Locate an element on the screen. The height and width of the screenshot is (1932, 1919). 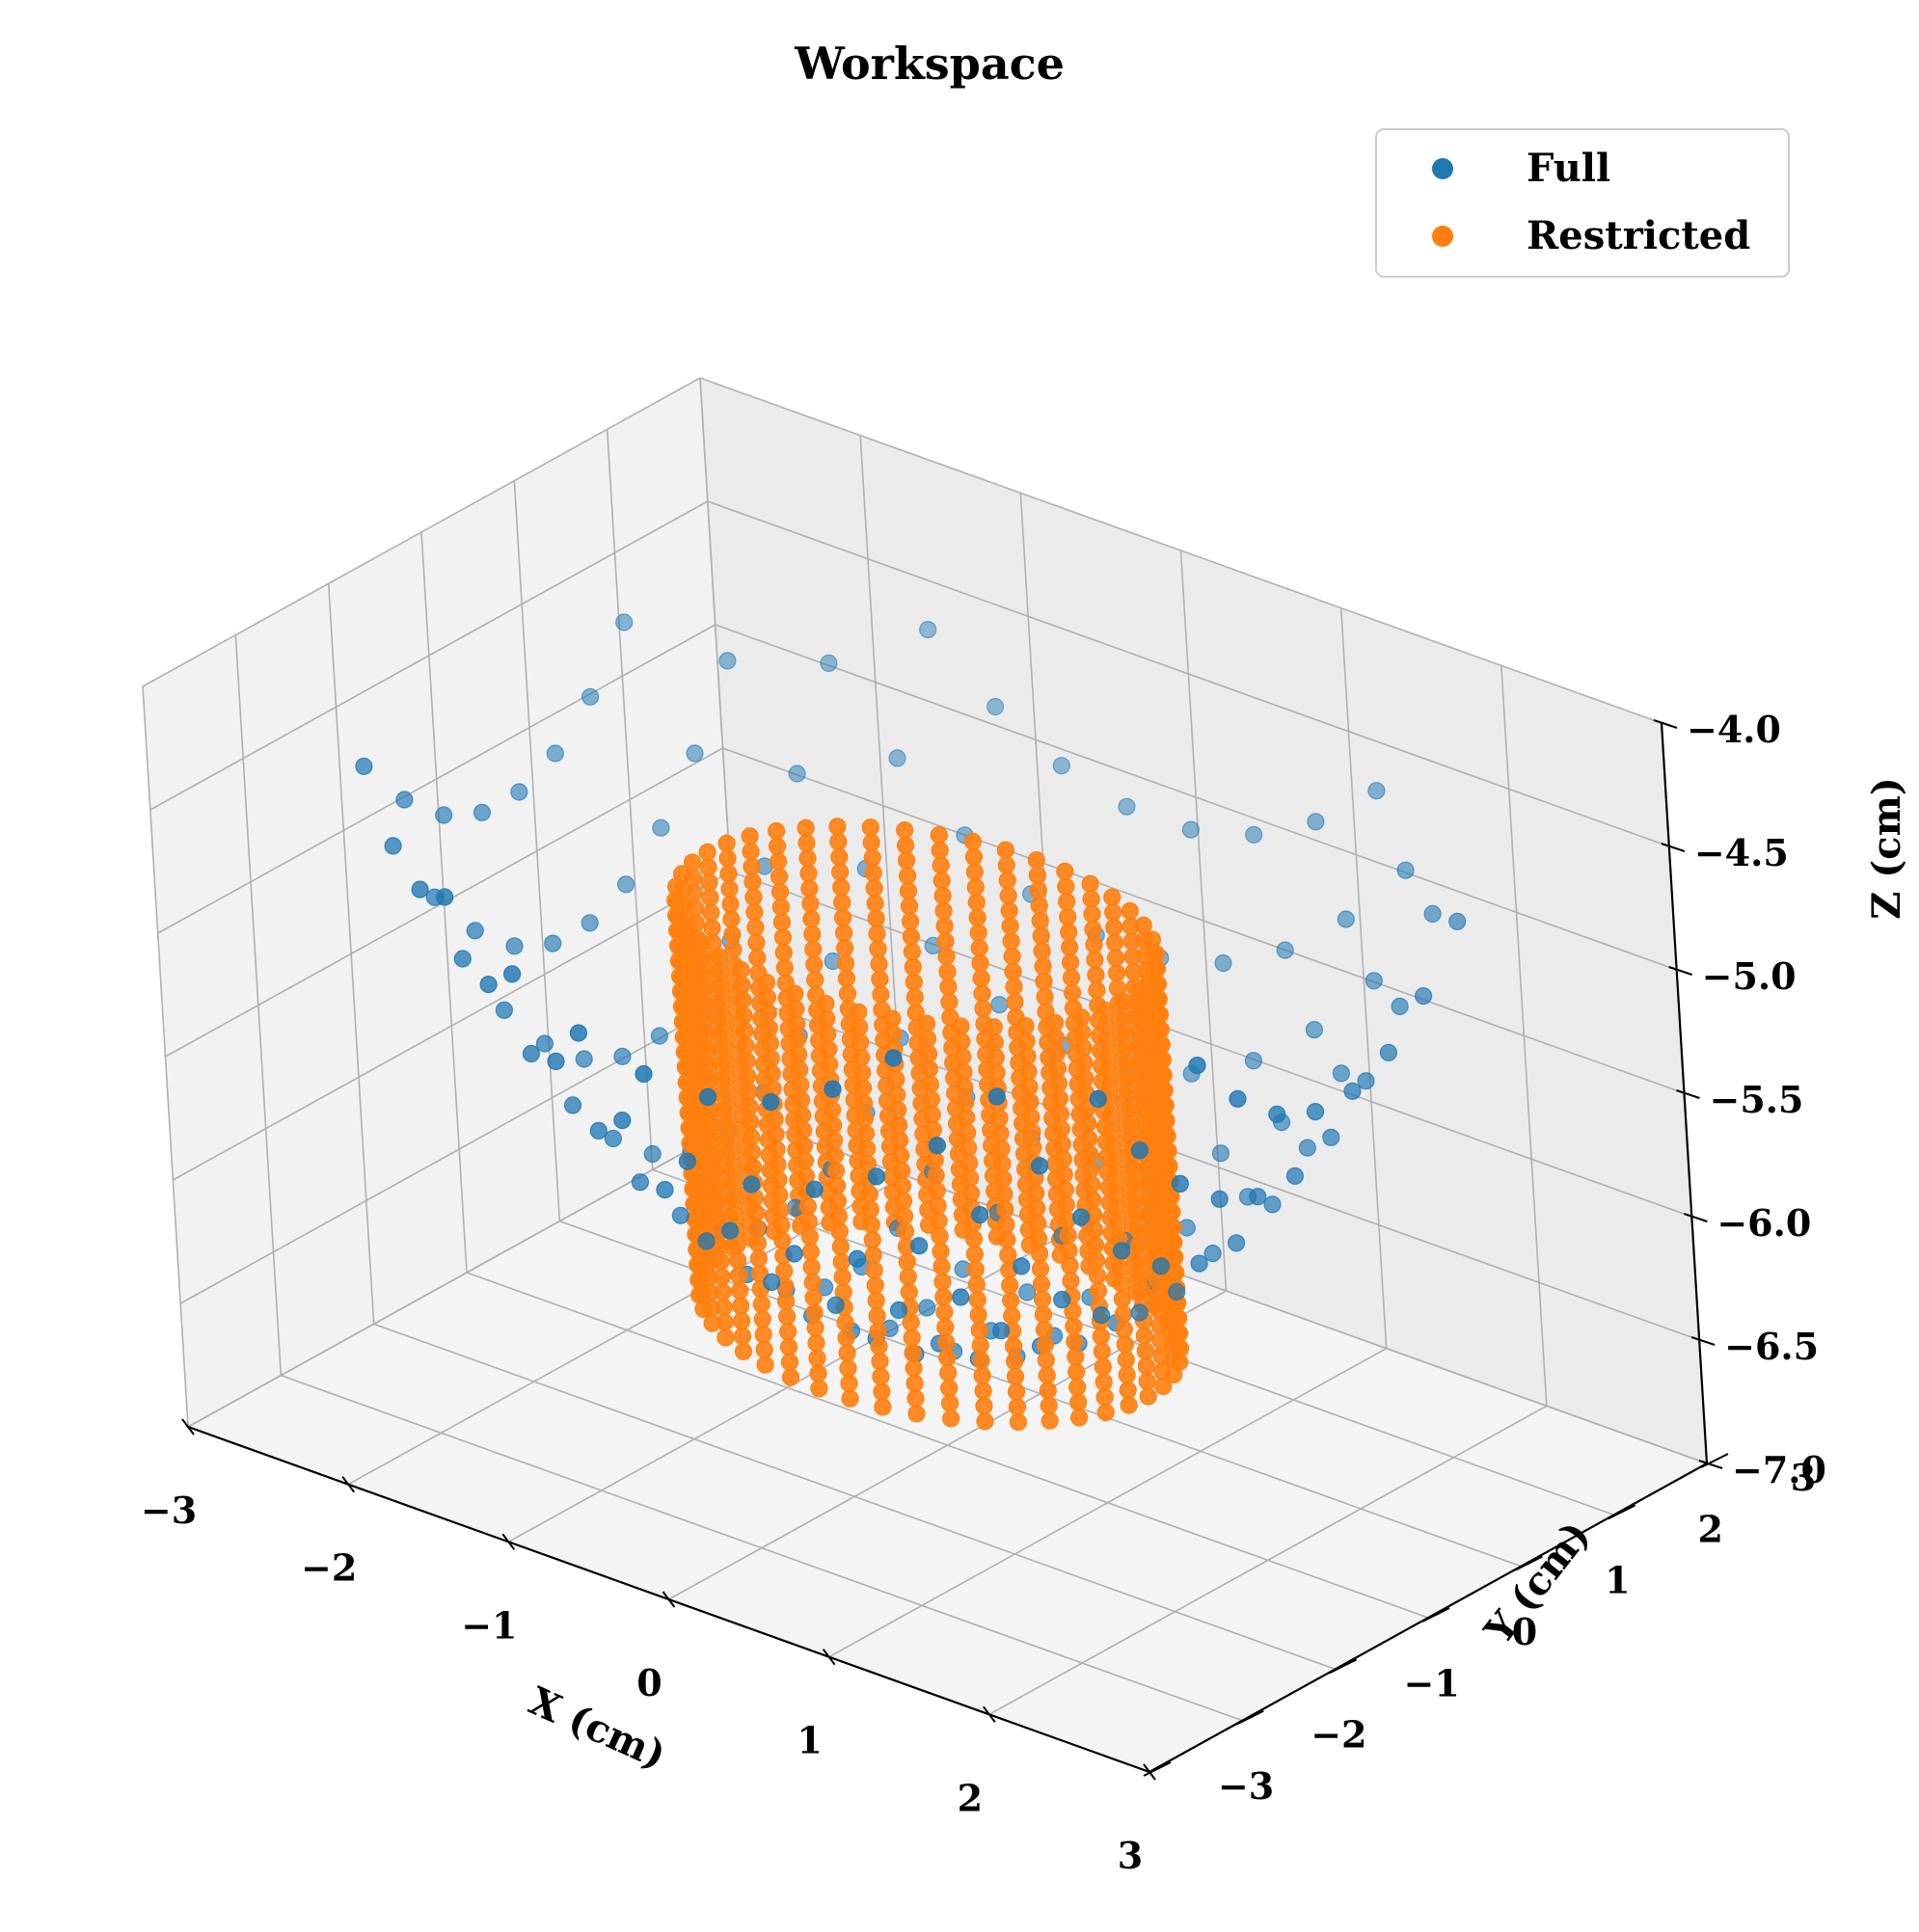
z-tick-label: −5.5 is located at coordinates (1757, 1100).